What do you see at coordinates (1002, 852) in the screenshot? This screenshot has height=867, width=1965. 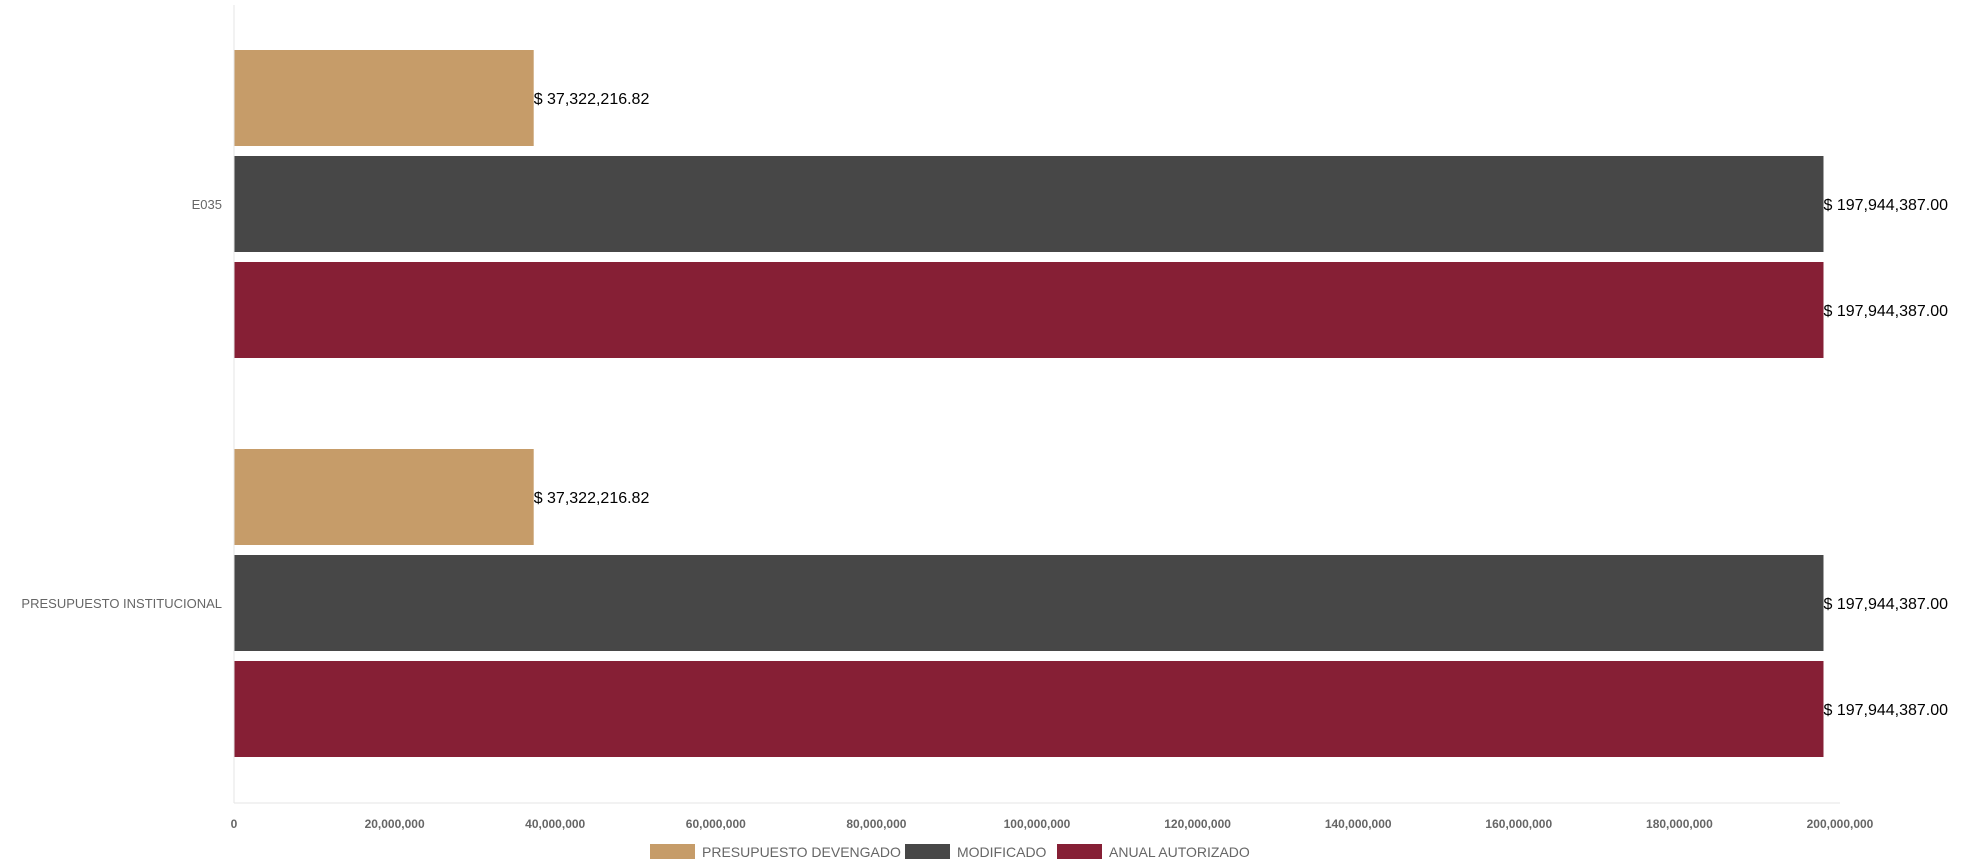 I see `legend-item-label: MODIFICADO` at bounding box center [1002, 852].